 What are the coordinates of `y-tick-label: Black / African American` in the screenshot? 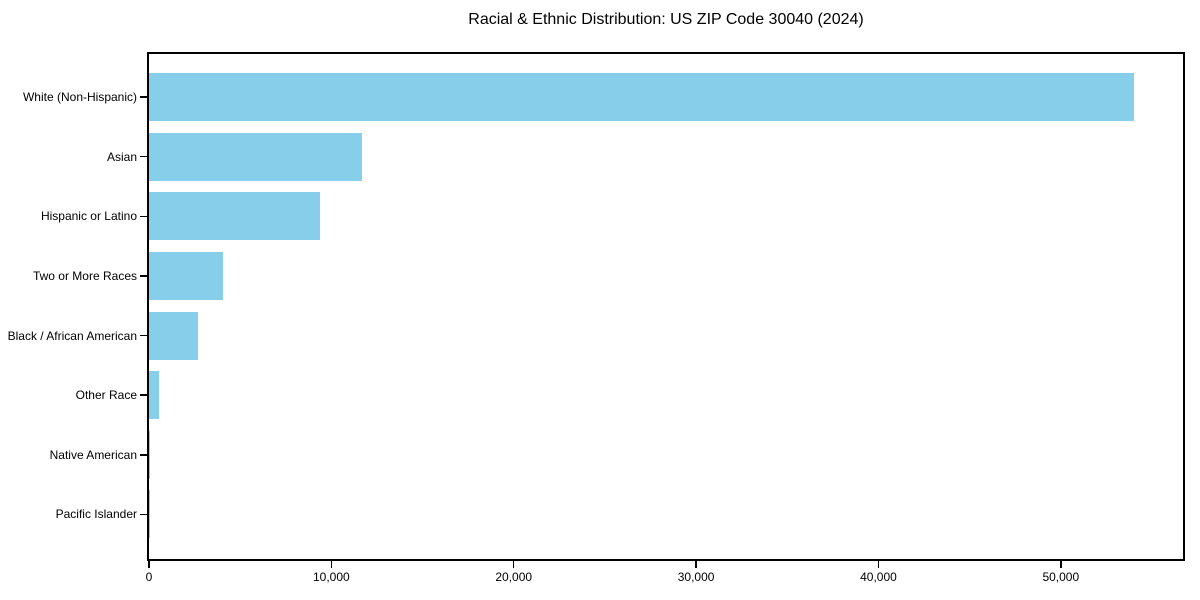 It's located at (72, 335).